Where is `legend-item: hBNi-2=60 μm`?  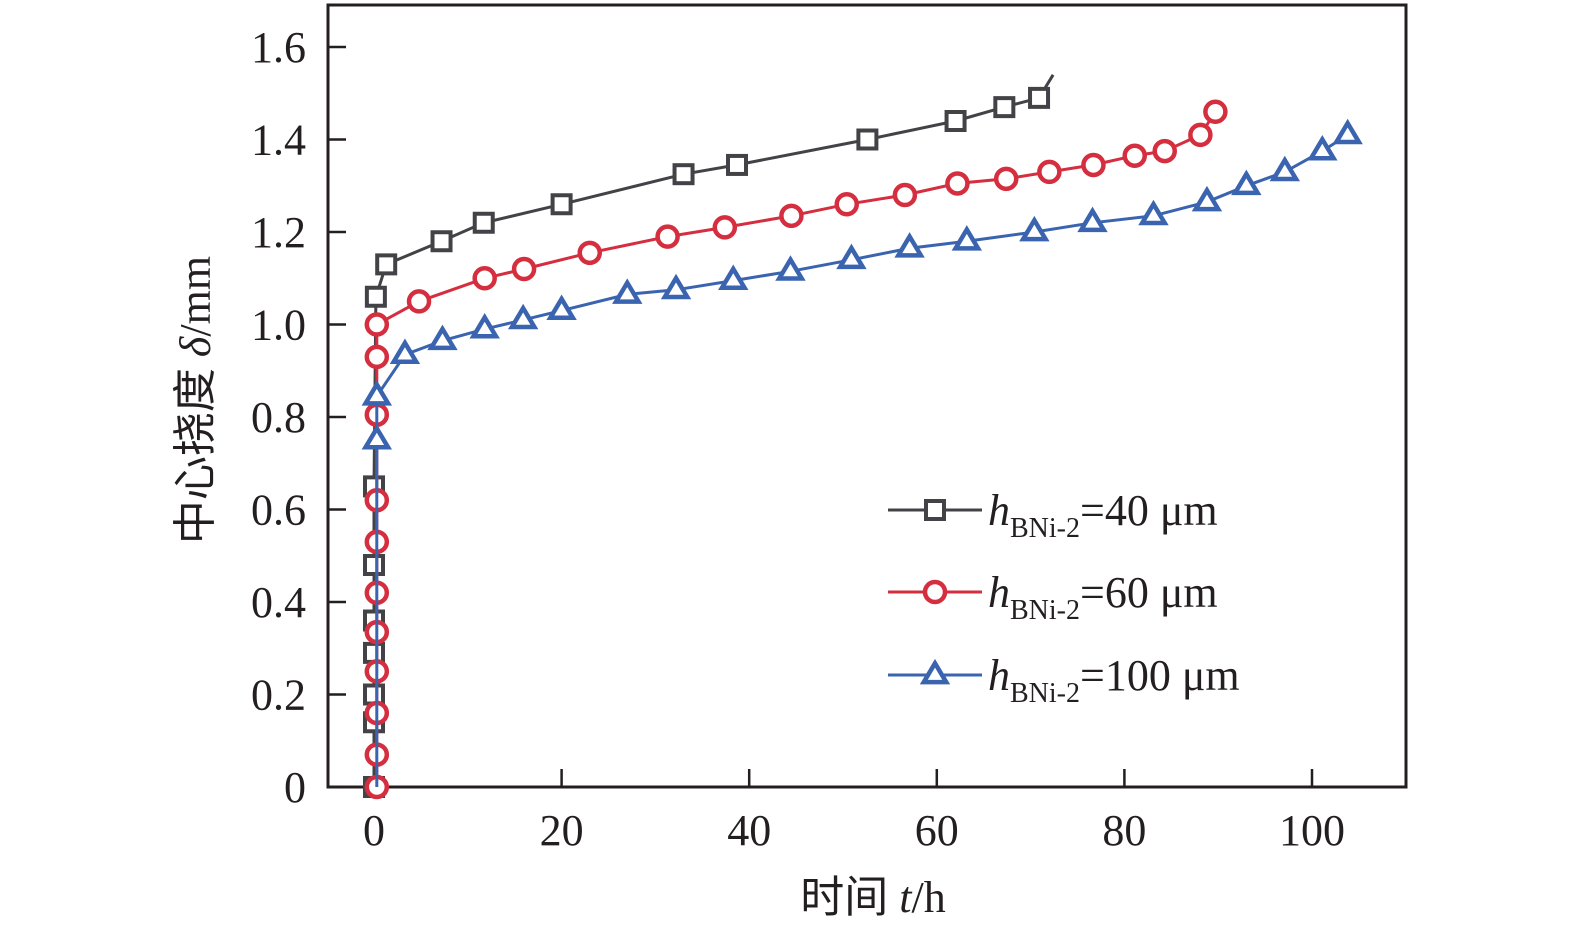 legend-item: hBNi-2=60 μm is located at coordinates (1053, 597).